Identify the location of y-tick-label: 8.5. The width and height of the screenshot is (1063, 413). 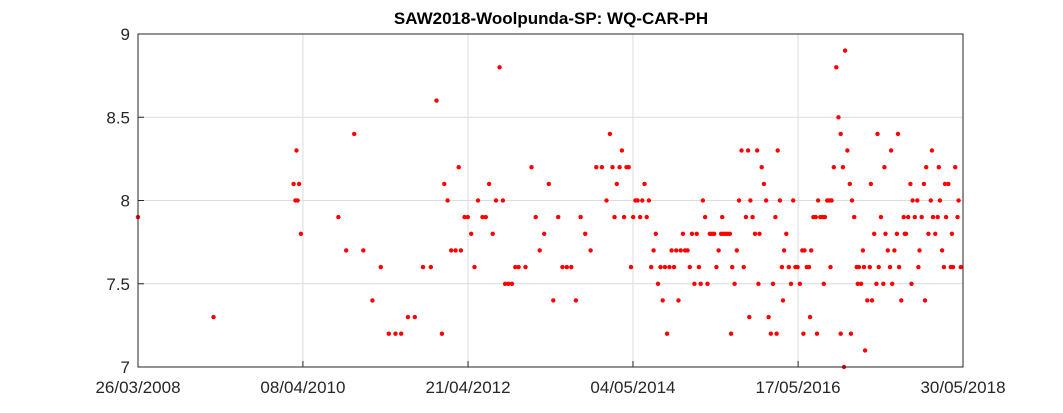
(118, 117).